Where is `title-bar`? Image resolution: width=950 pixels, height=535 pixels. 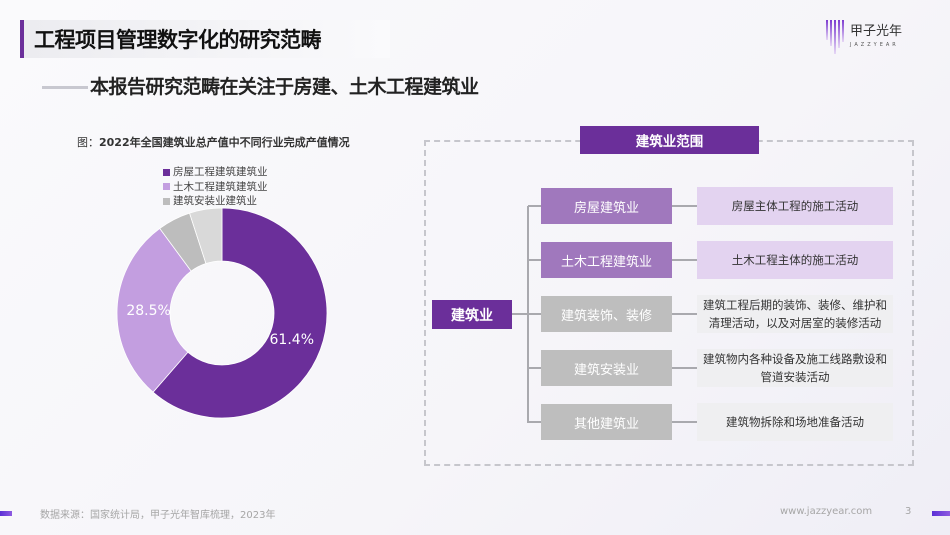
title-bar is located at coordinates (205, 39).